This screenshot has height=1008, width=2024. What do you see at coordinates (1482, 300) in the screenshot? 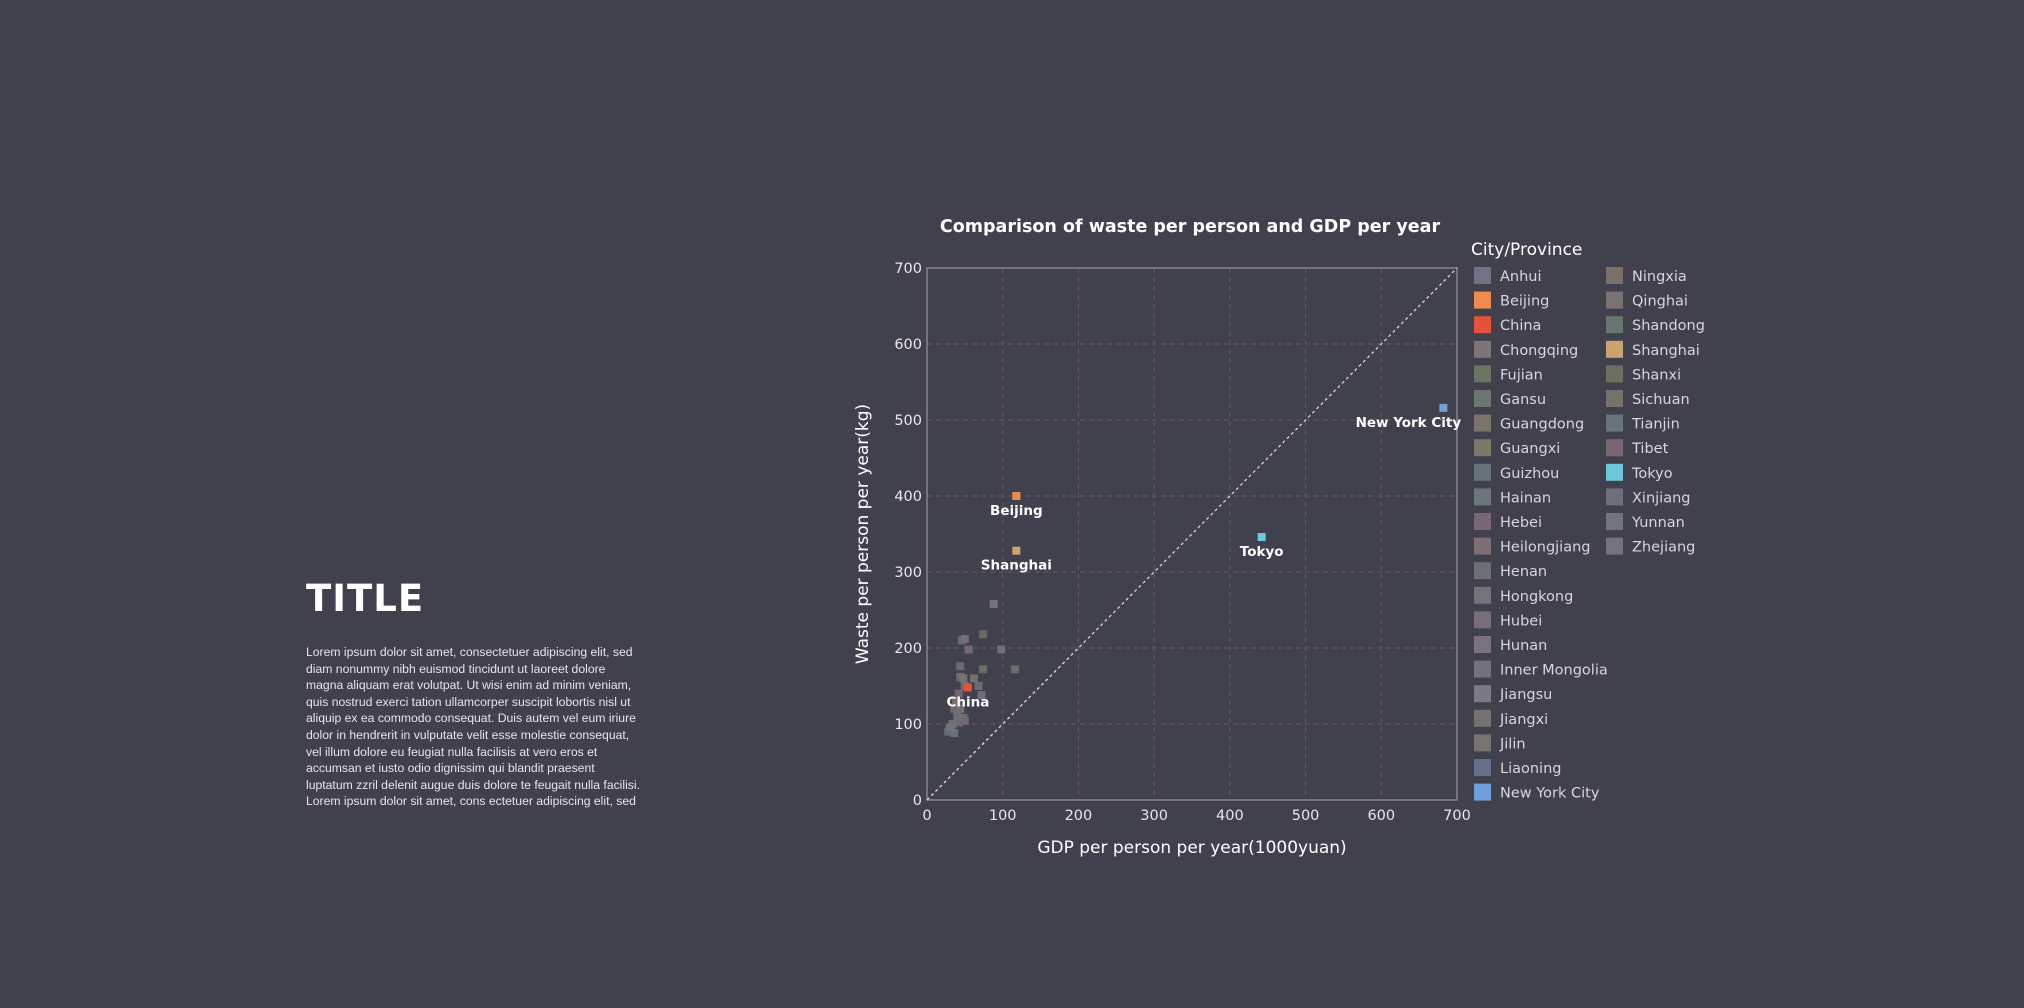
I see `legend-swatch-beijing` at bounding box center [1482, 300].